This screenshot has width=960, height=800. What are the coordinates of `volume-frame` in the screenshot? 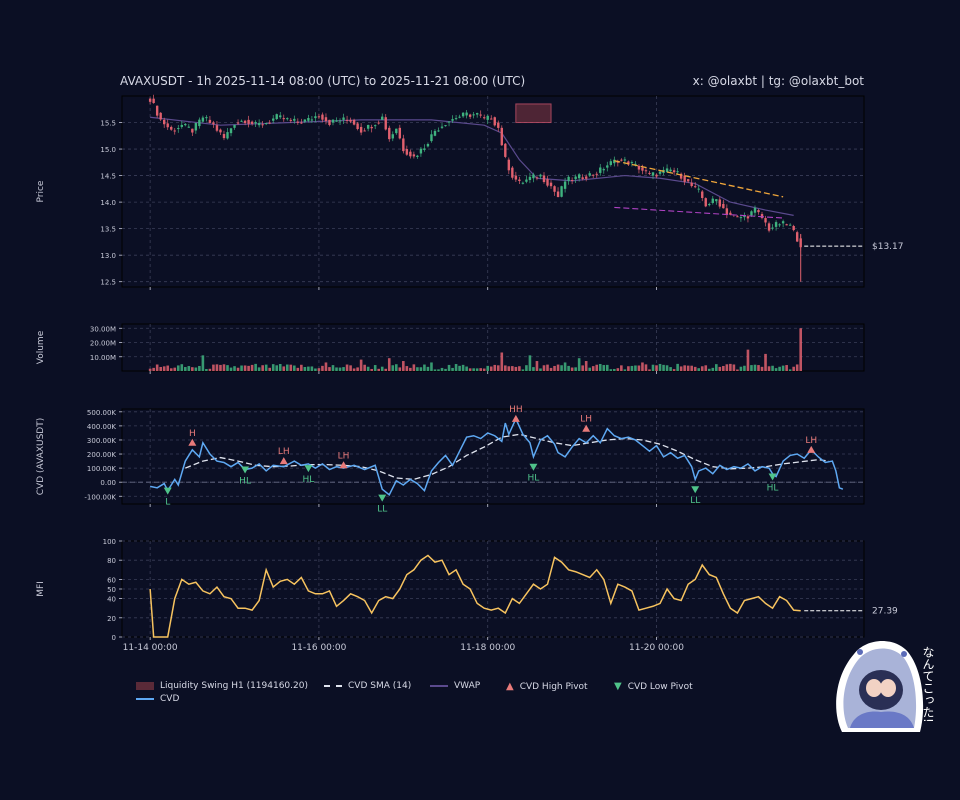 It's located at (493, 347).